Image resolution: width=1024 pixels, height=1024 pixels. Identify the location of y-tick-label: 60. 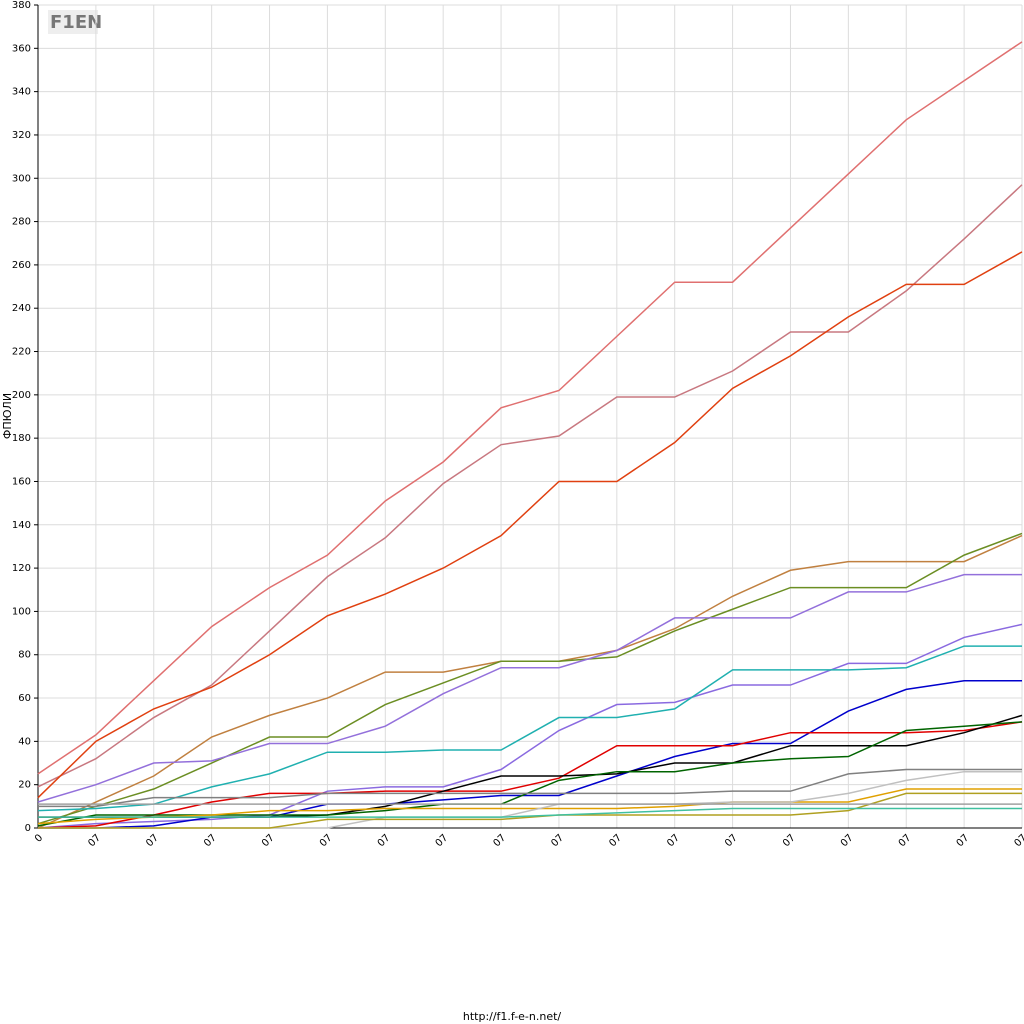
(24, 698).